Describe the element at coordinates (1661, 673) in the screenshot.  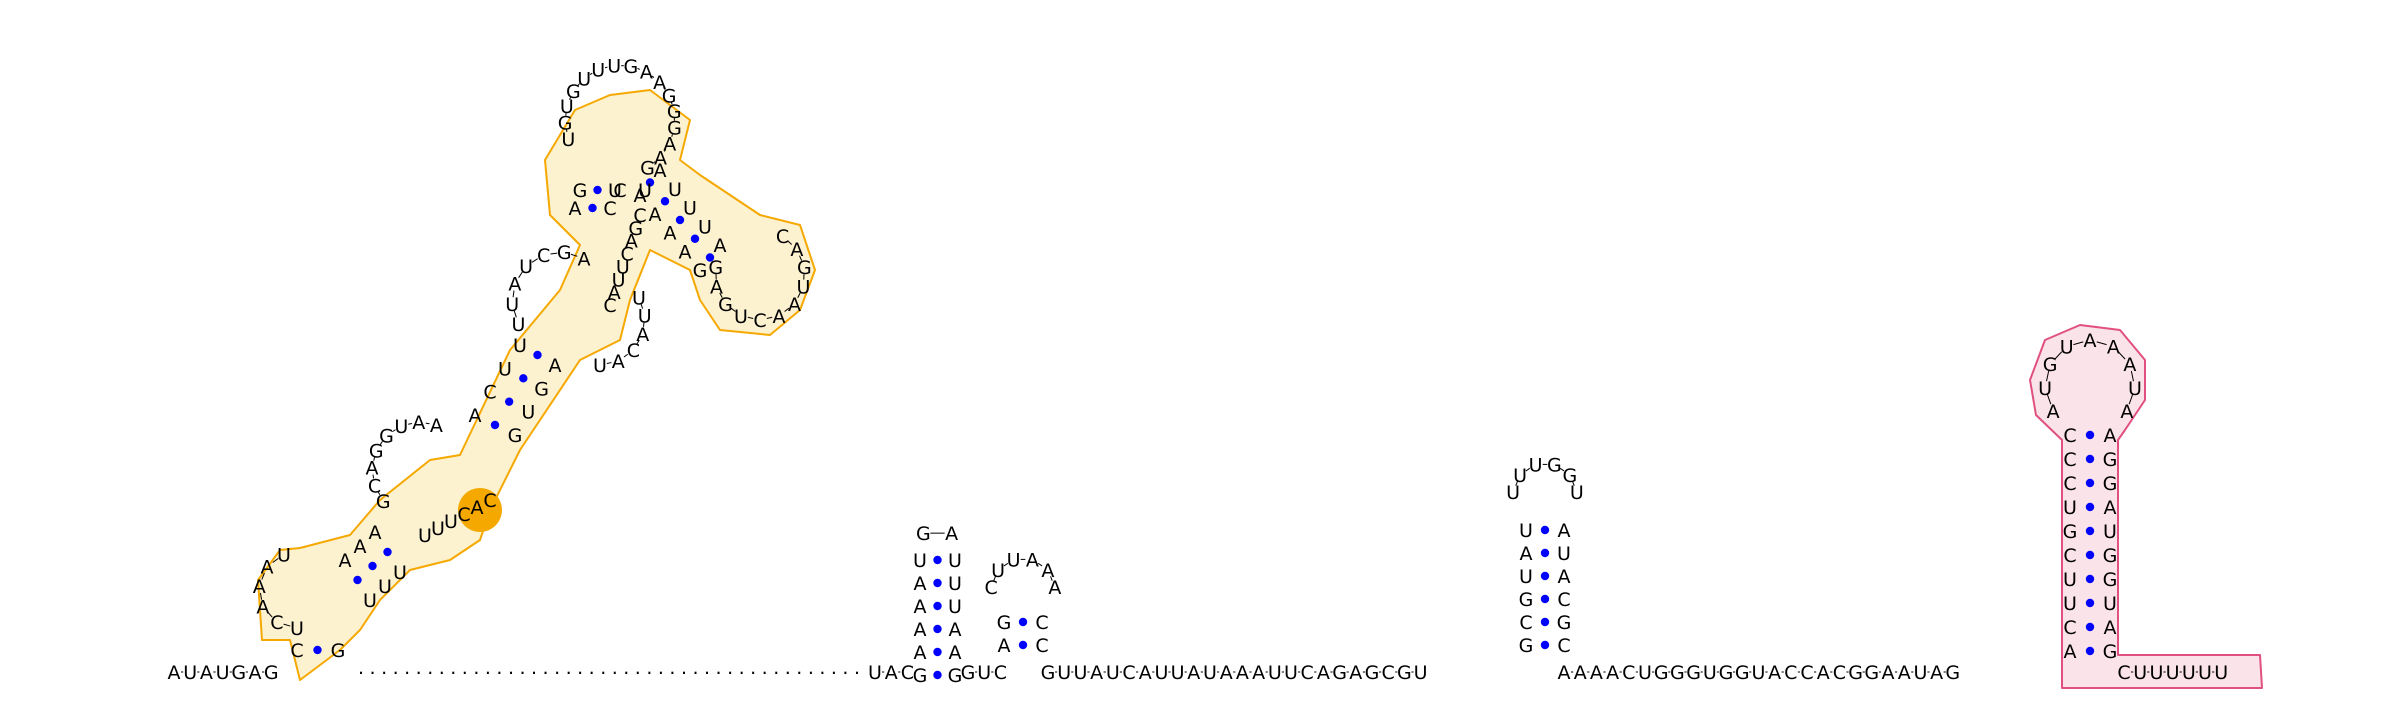
I see `long-linker-nt: G` at that location.